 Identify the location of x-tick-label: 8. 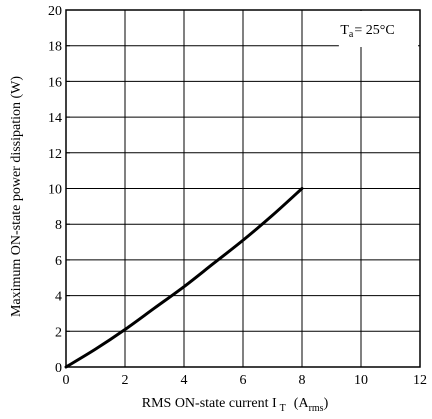
(302, 380).